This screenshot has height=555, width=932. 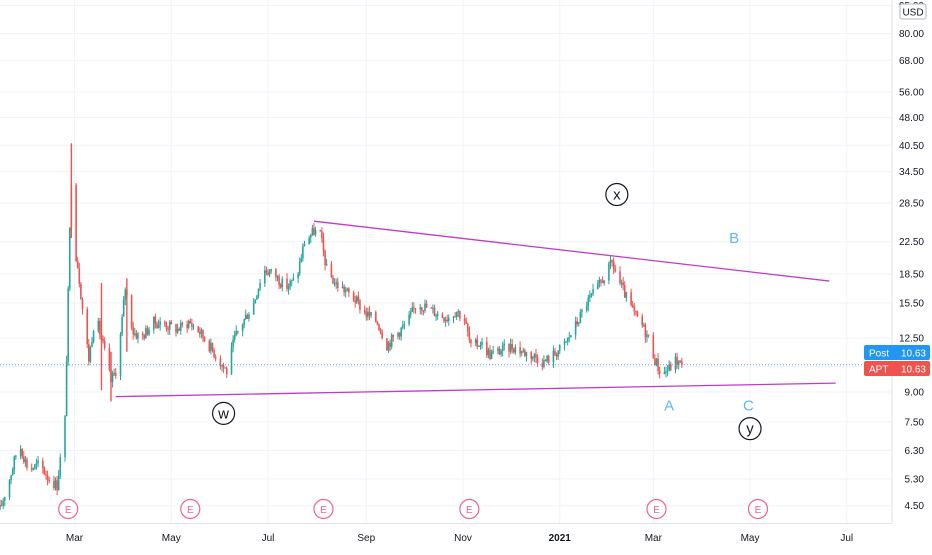 I want to click on x-tick-label: May, so click(x=171, y=538).